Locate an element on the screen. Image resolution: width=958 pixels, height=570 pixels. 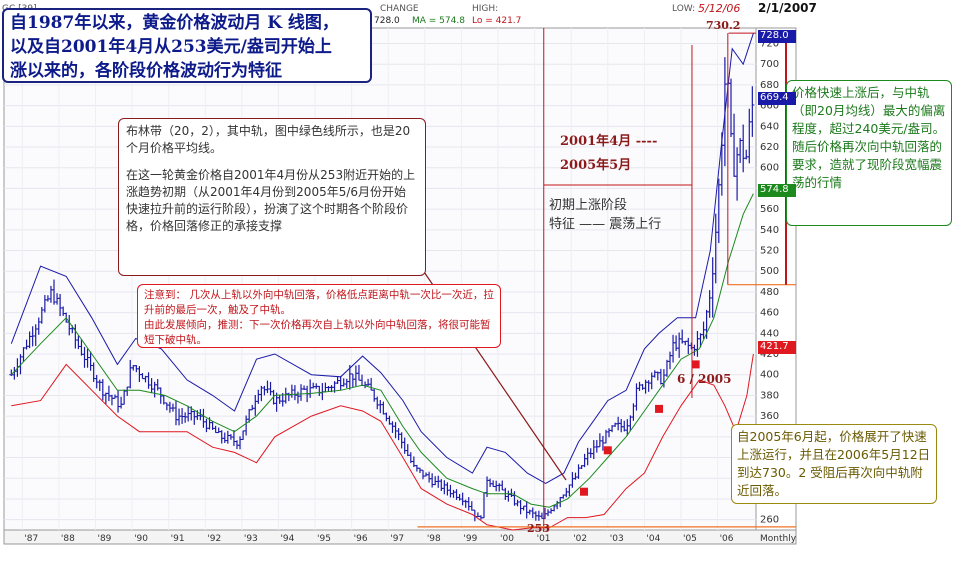
title-line-1: 自1987年以来，黄金价格波动月 K 线图， is located at coordinates (174, 23).